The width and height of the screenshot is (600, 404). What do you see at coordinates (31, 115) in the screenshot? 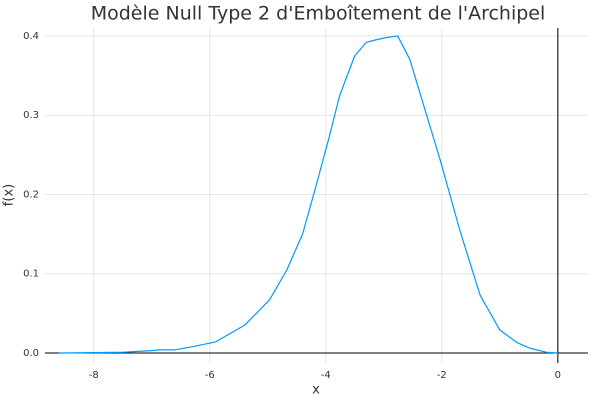
I see `y-tick-label: 0.3` at bounding box center [31, 115].